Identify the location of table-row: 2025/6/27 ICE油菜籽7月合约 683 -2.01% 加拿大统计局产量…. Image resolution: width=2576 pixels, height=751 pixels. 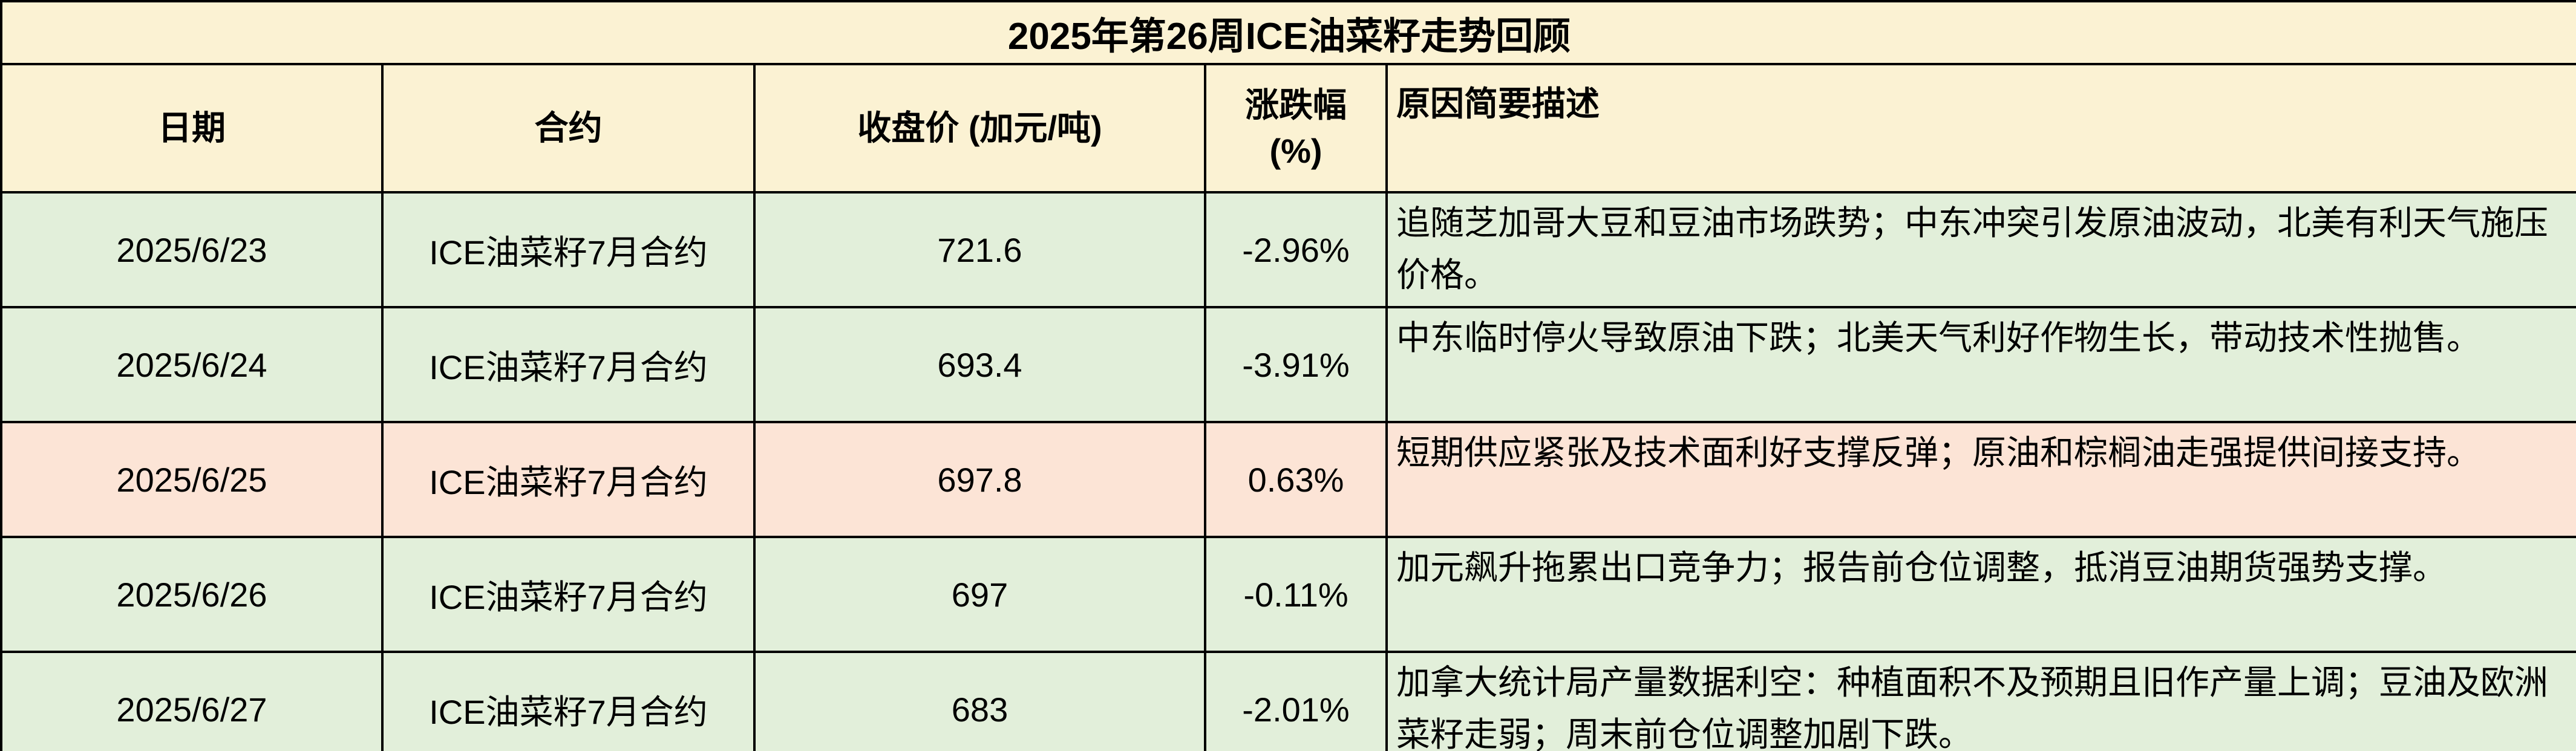
(1288, 701).